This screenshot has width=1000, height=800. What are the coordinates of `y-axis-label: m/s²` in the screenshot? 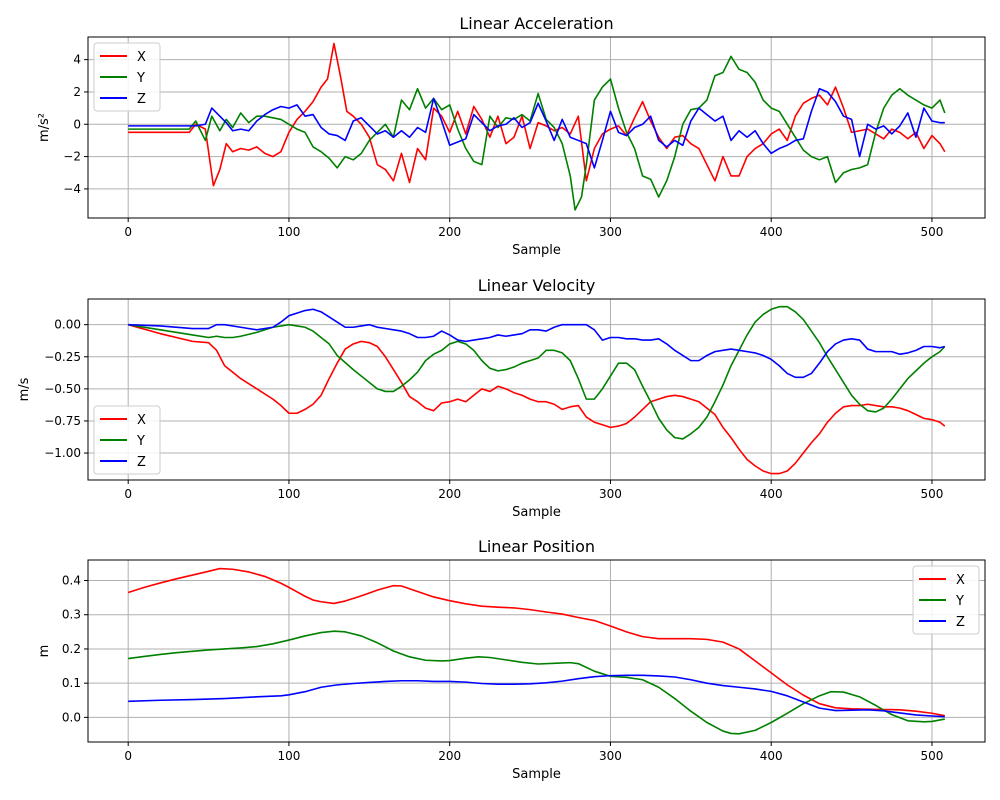 It's located at (44, 127).